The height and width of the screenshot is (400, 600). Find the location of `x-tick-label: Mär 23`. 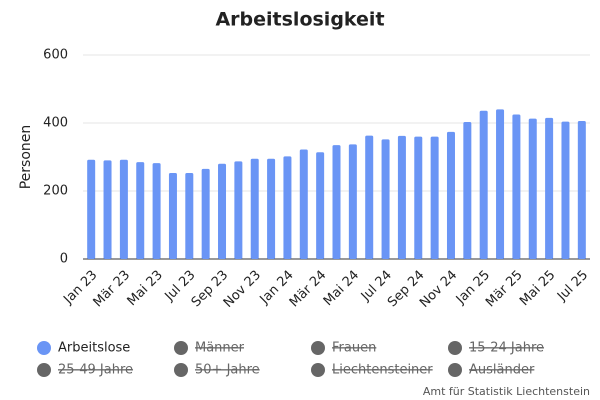

x-tick-label: Mär 23 is located at coordinates (112, 289).